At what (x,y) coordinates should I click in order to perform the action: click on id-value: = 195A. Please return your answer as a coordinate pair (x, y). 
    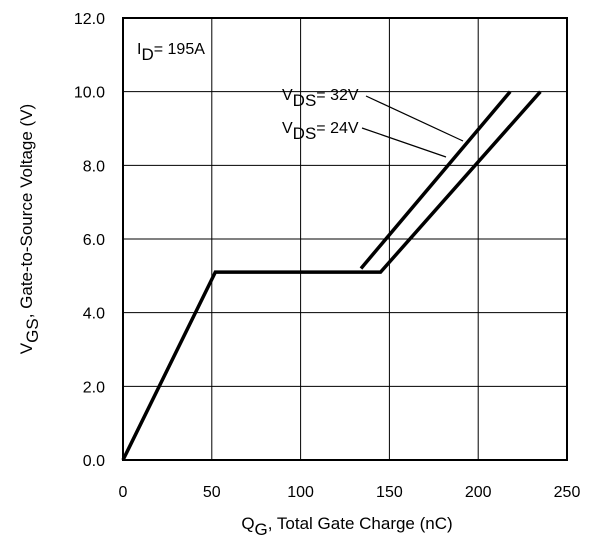
    Looking at the image, I should click on (179, 49).